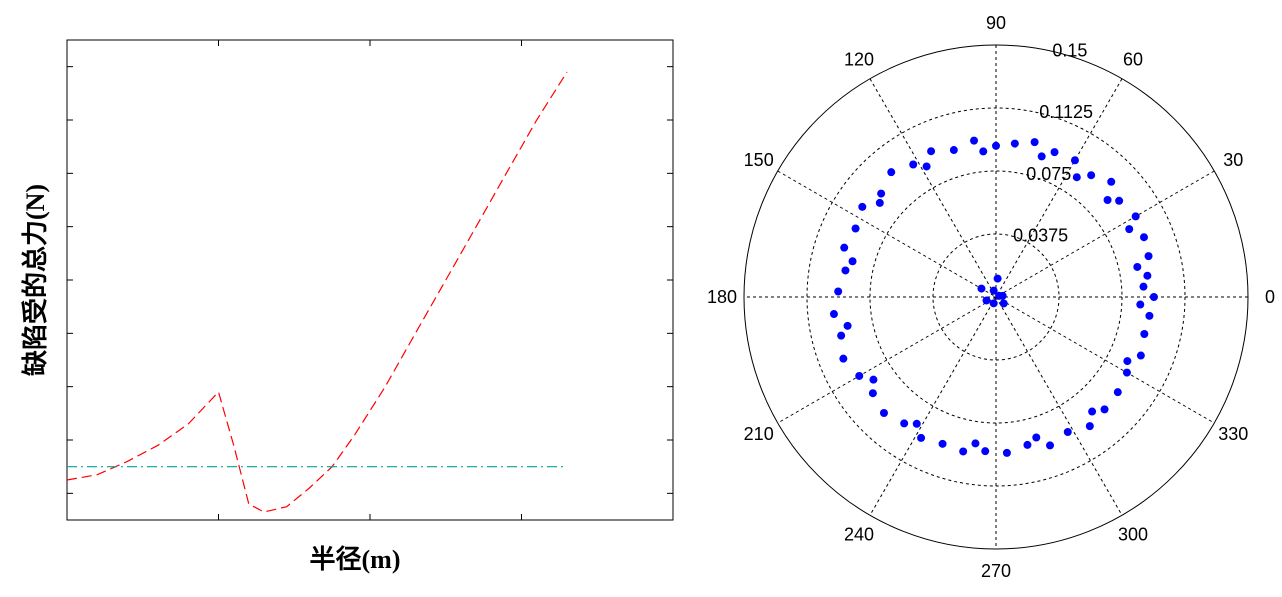 This screenshot has height=597, width=1282. What do you see at coordinates (1133, 60) in the screenshot?
I see `polar-angle-label: 60` at bounding box center [1133, 60].